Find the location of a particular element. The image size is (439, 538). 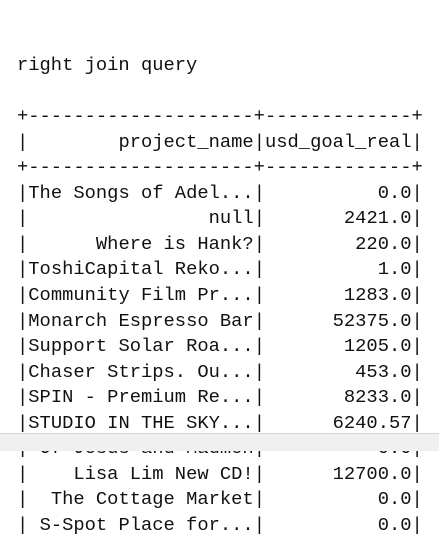

table-cell: Monarch Espresso Bar is located at coordinates (141, 320).